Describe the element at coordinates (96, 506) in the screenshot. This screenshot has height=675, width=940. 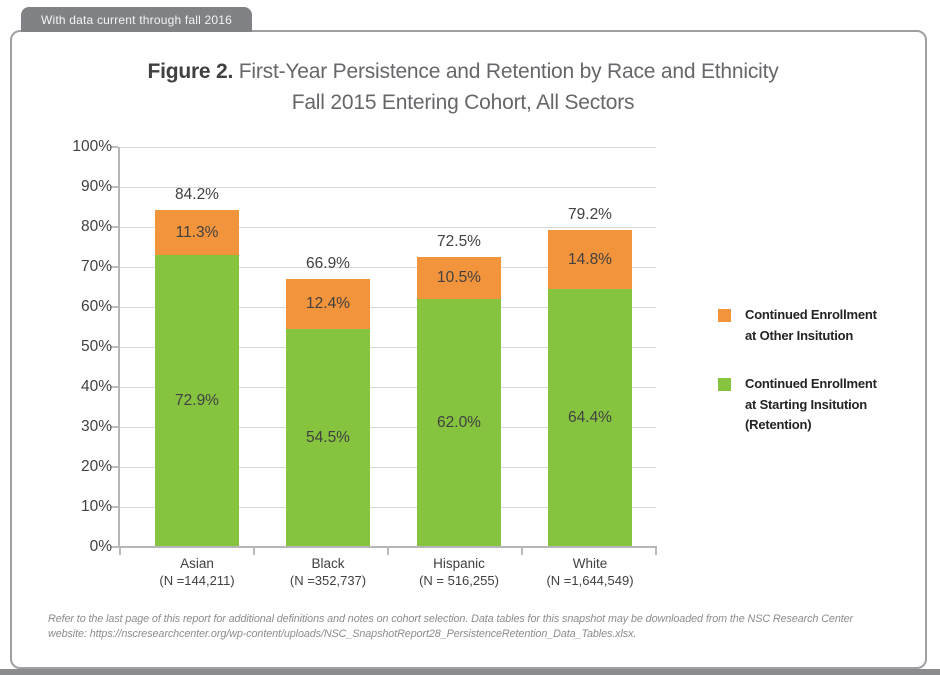
I see `y-axis-tick-label: 10%` at that location.